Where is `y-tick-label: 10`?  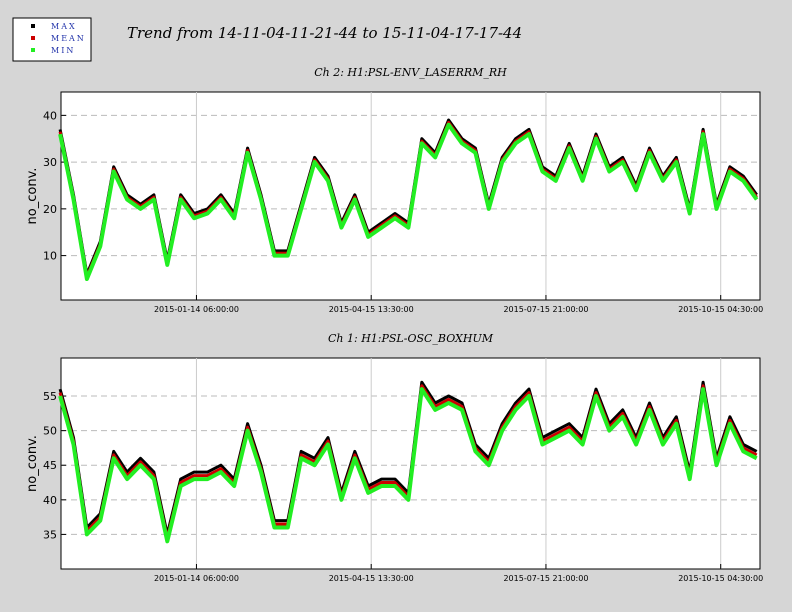
y-tick-label: 10 is located at coordinates (50, 256).